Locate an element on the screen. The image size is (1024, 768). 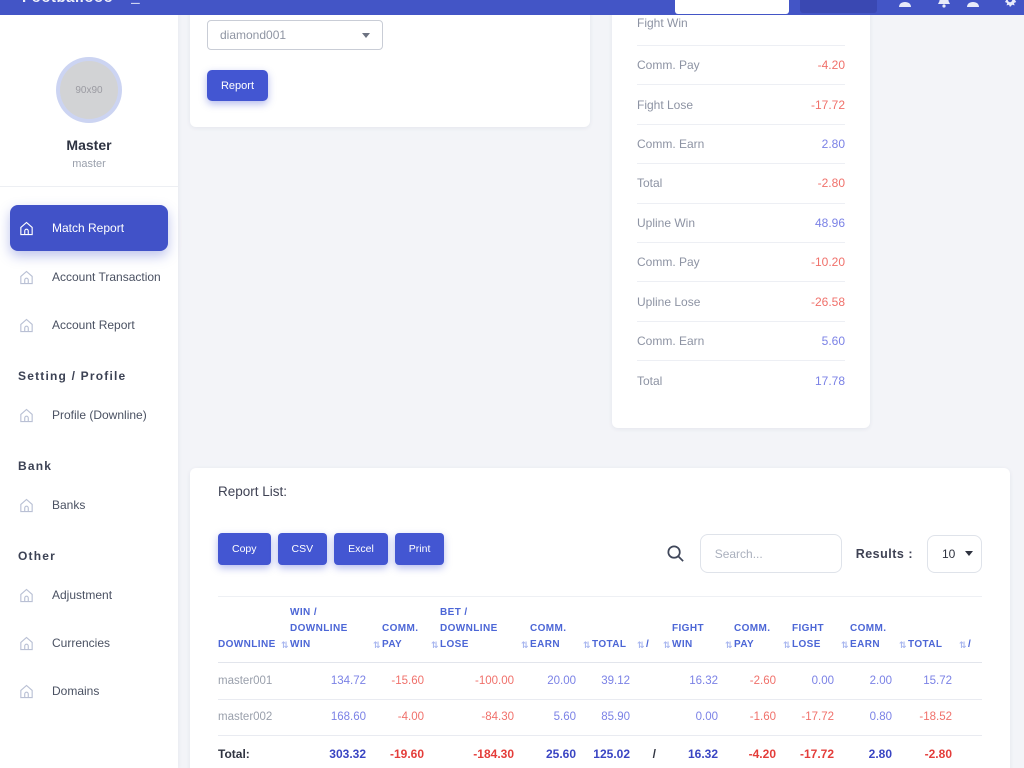
menu-toggle-icon: ☰ is located at coordinates (135, 3).